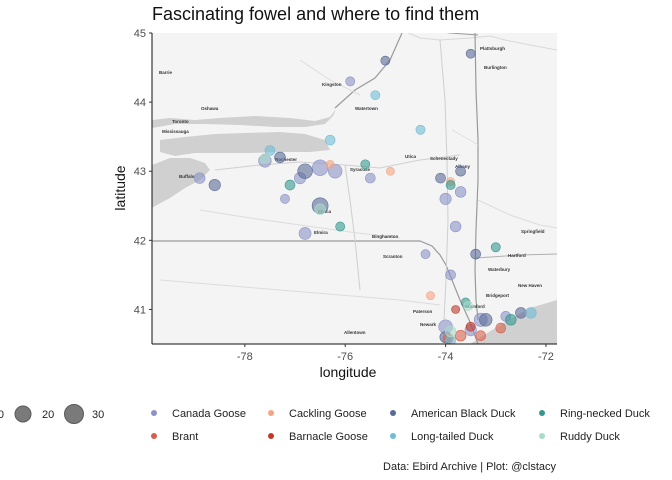 This screenshot has width=672, height=480. I want to click on size-legend-label: 30, so click(98, 415).